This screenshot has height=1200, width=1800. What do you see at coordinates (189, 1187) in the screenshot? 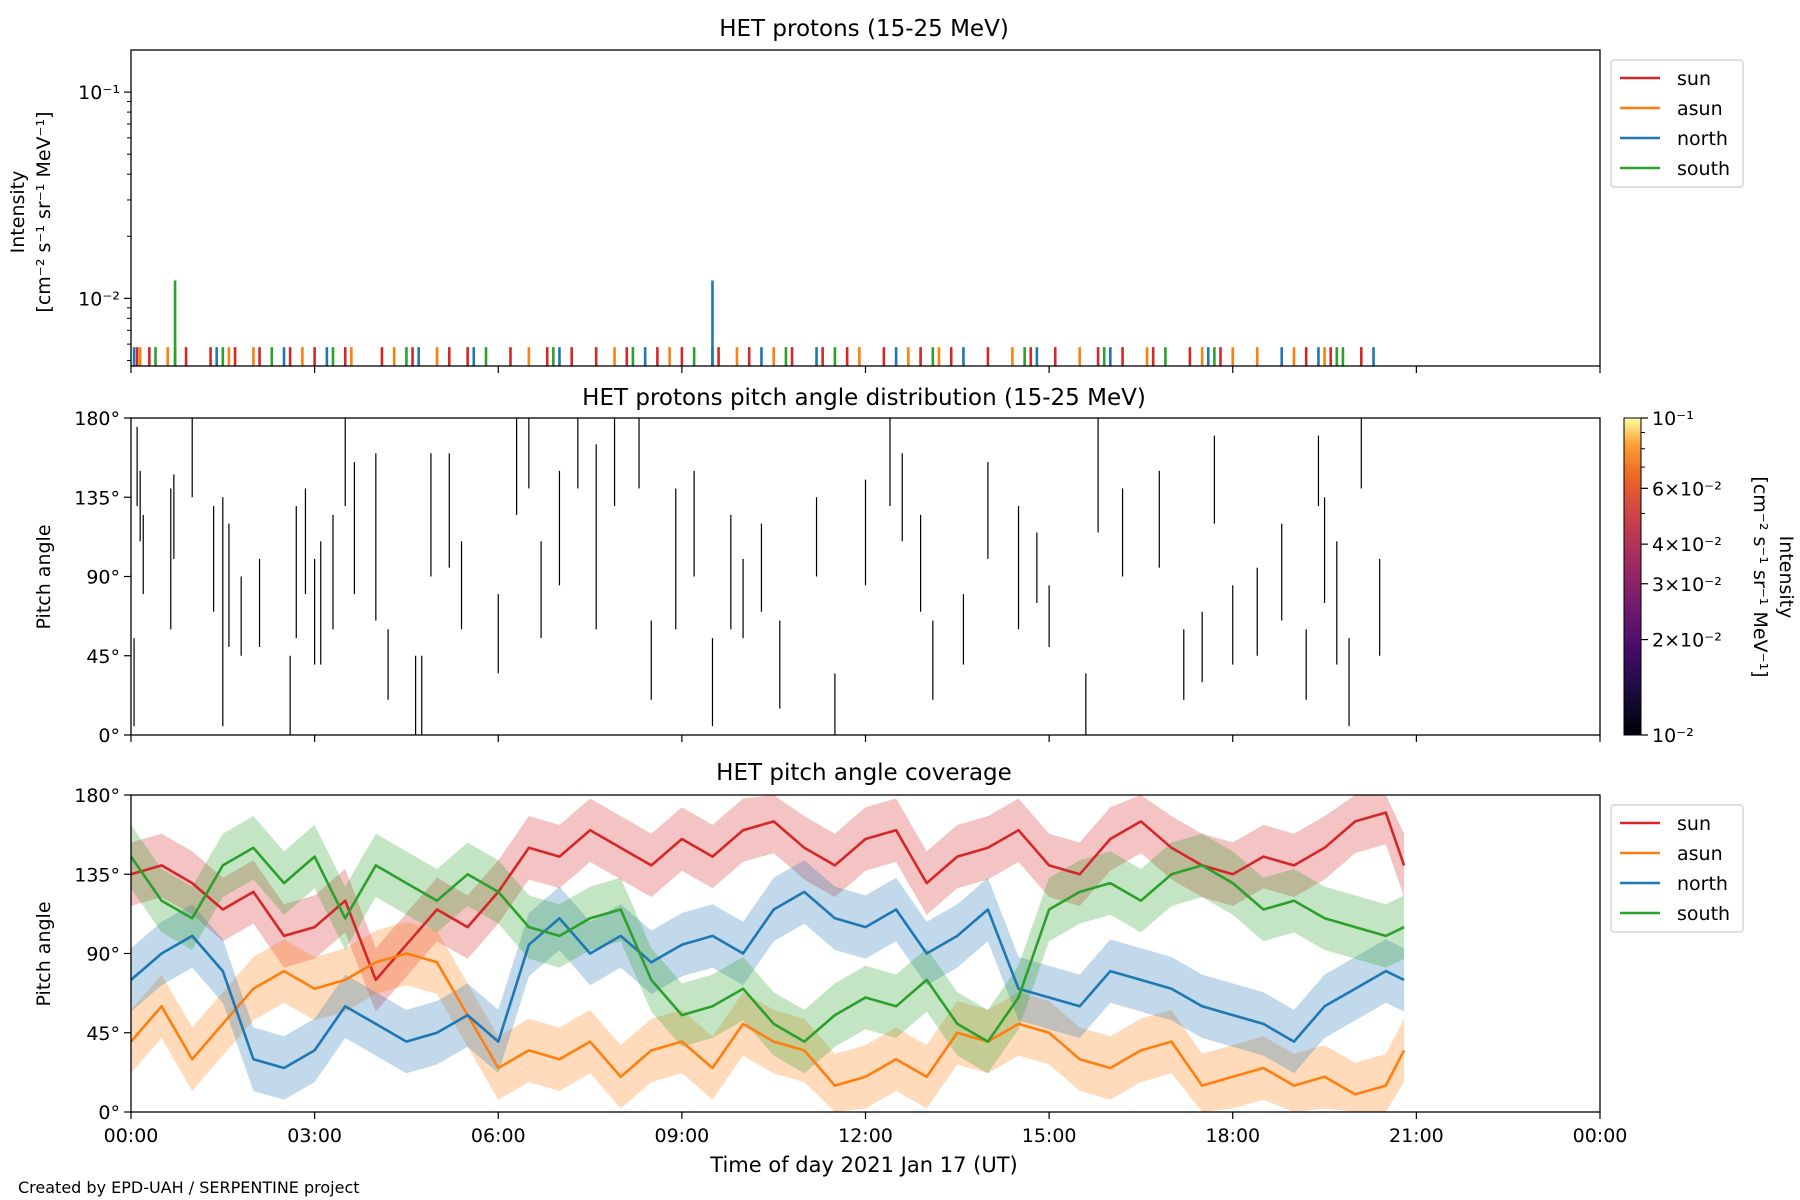
I see `credit-text: Created by EPD-UAH / SERPENTINE project` at bounding box center [189, 1187].